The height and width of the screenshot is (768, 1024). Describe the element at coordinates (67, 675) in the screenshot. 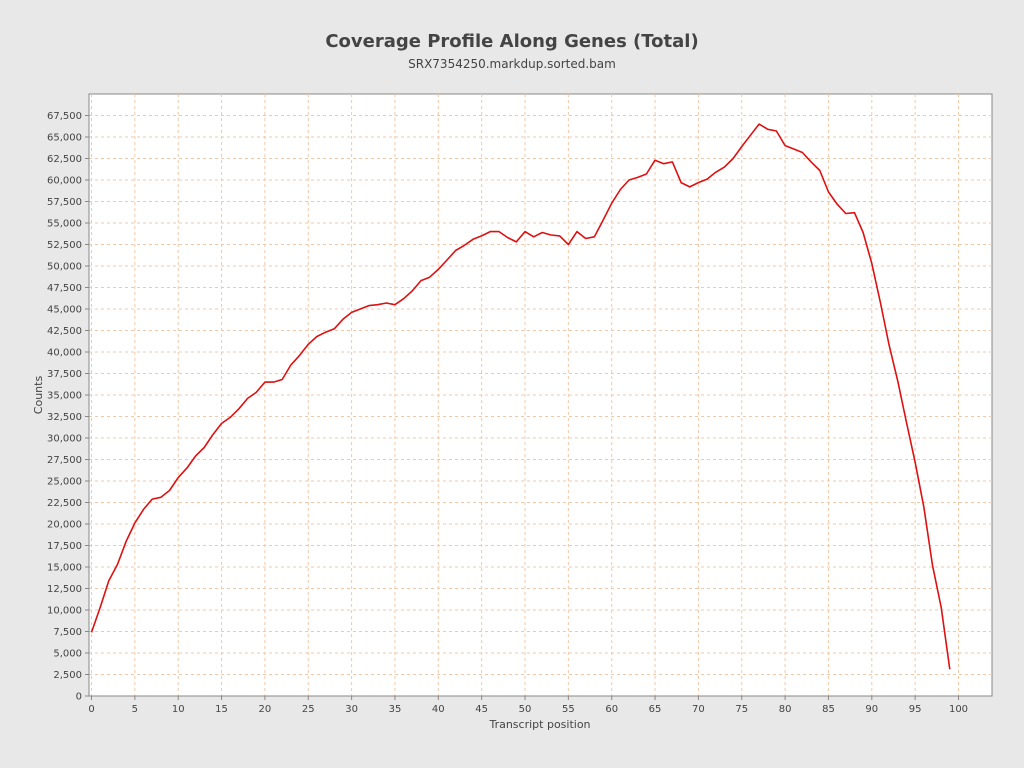

I see `y-tick-label: 2,500` at that location.